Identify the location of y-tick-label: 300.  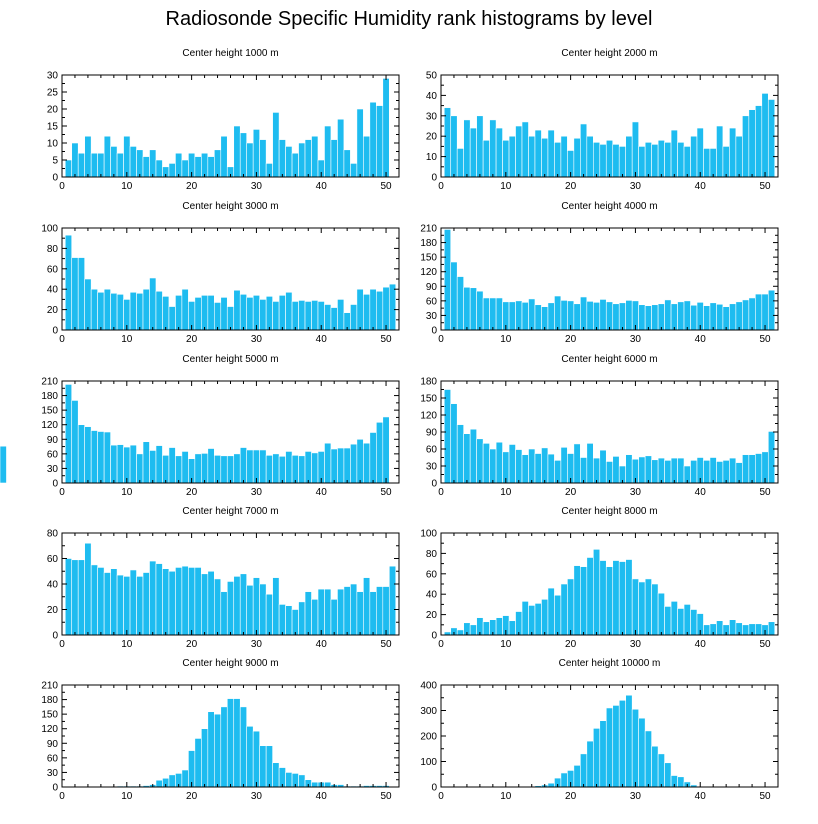
(428, 711).